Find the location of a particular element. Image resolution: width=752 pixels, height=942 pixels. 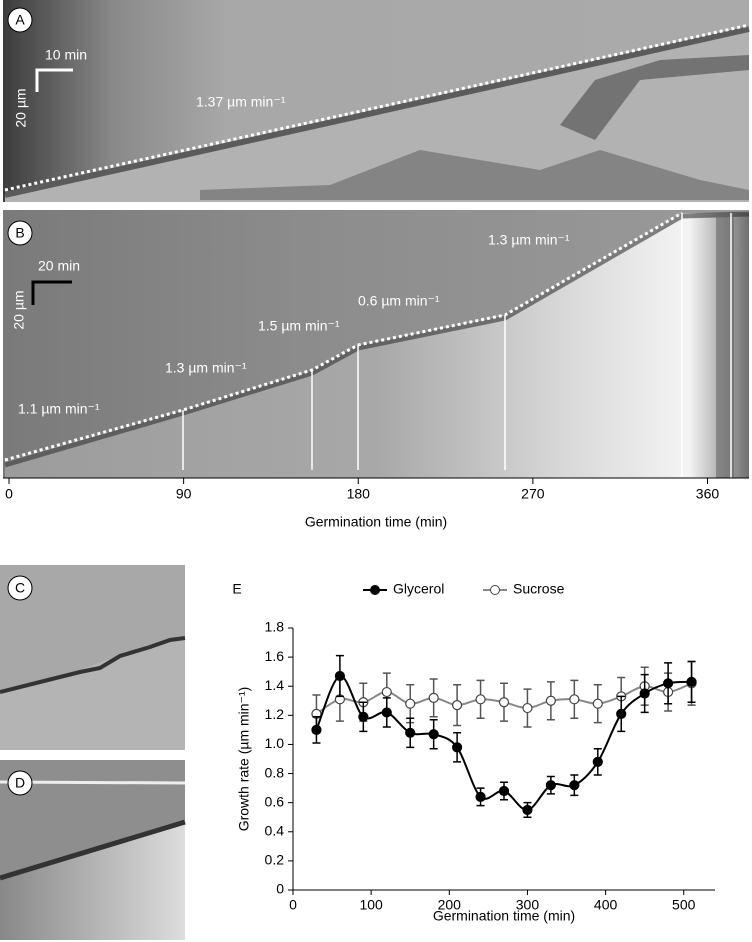

panel-d: D is located at coordinates (93, 850).